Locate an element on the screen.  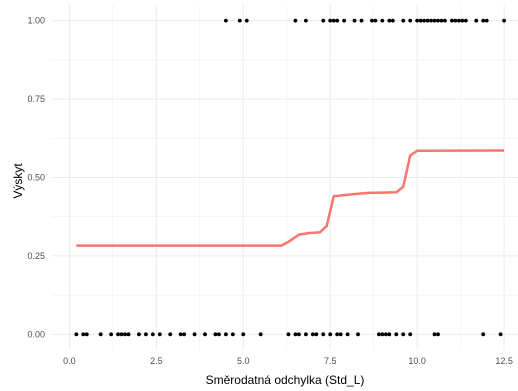
y-tick-label: 0.75 is located at coordinates (36, 99).